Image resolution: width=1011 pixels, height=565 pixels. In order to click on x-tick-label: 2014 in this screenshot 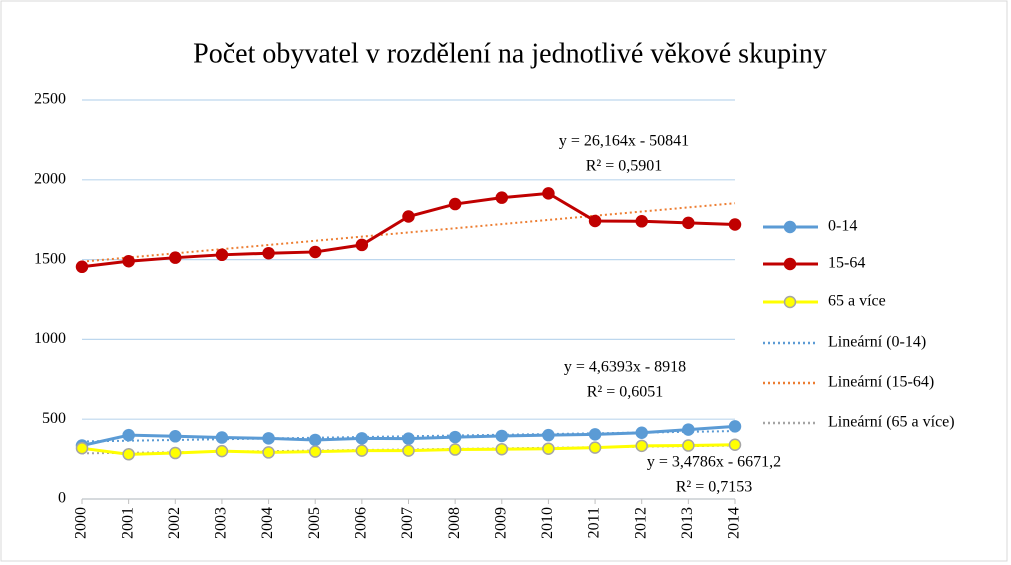, I will do `click(734, 523)`.